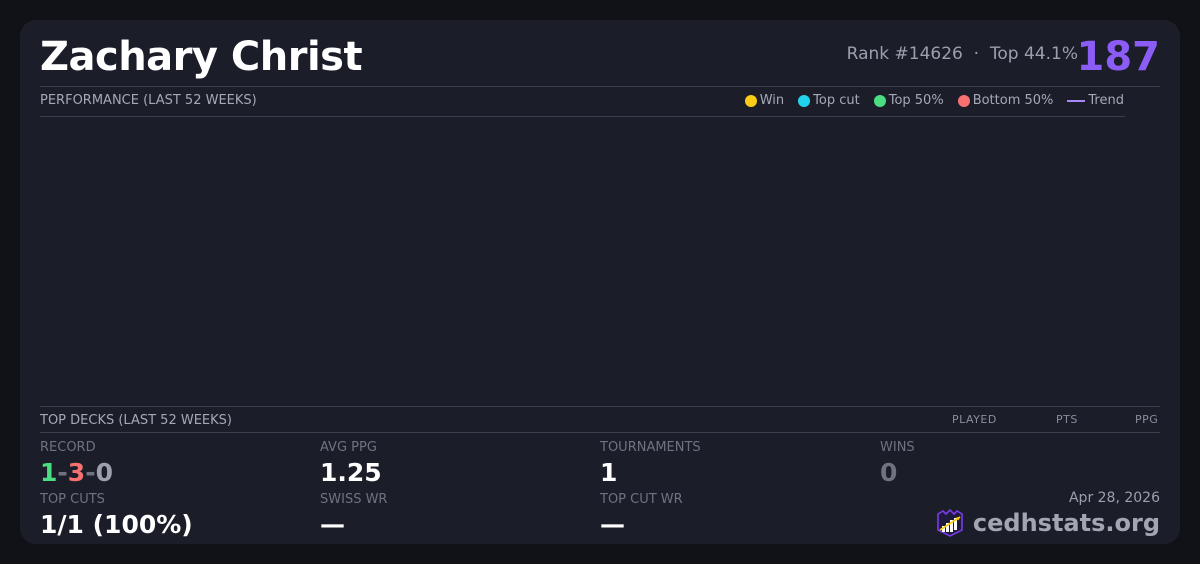 The image size is (1200, 564). I want to click on top-cut-dot-icon, so click(804, 100).